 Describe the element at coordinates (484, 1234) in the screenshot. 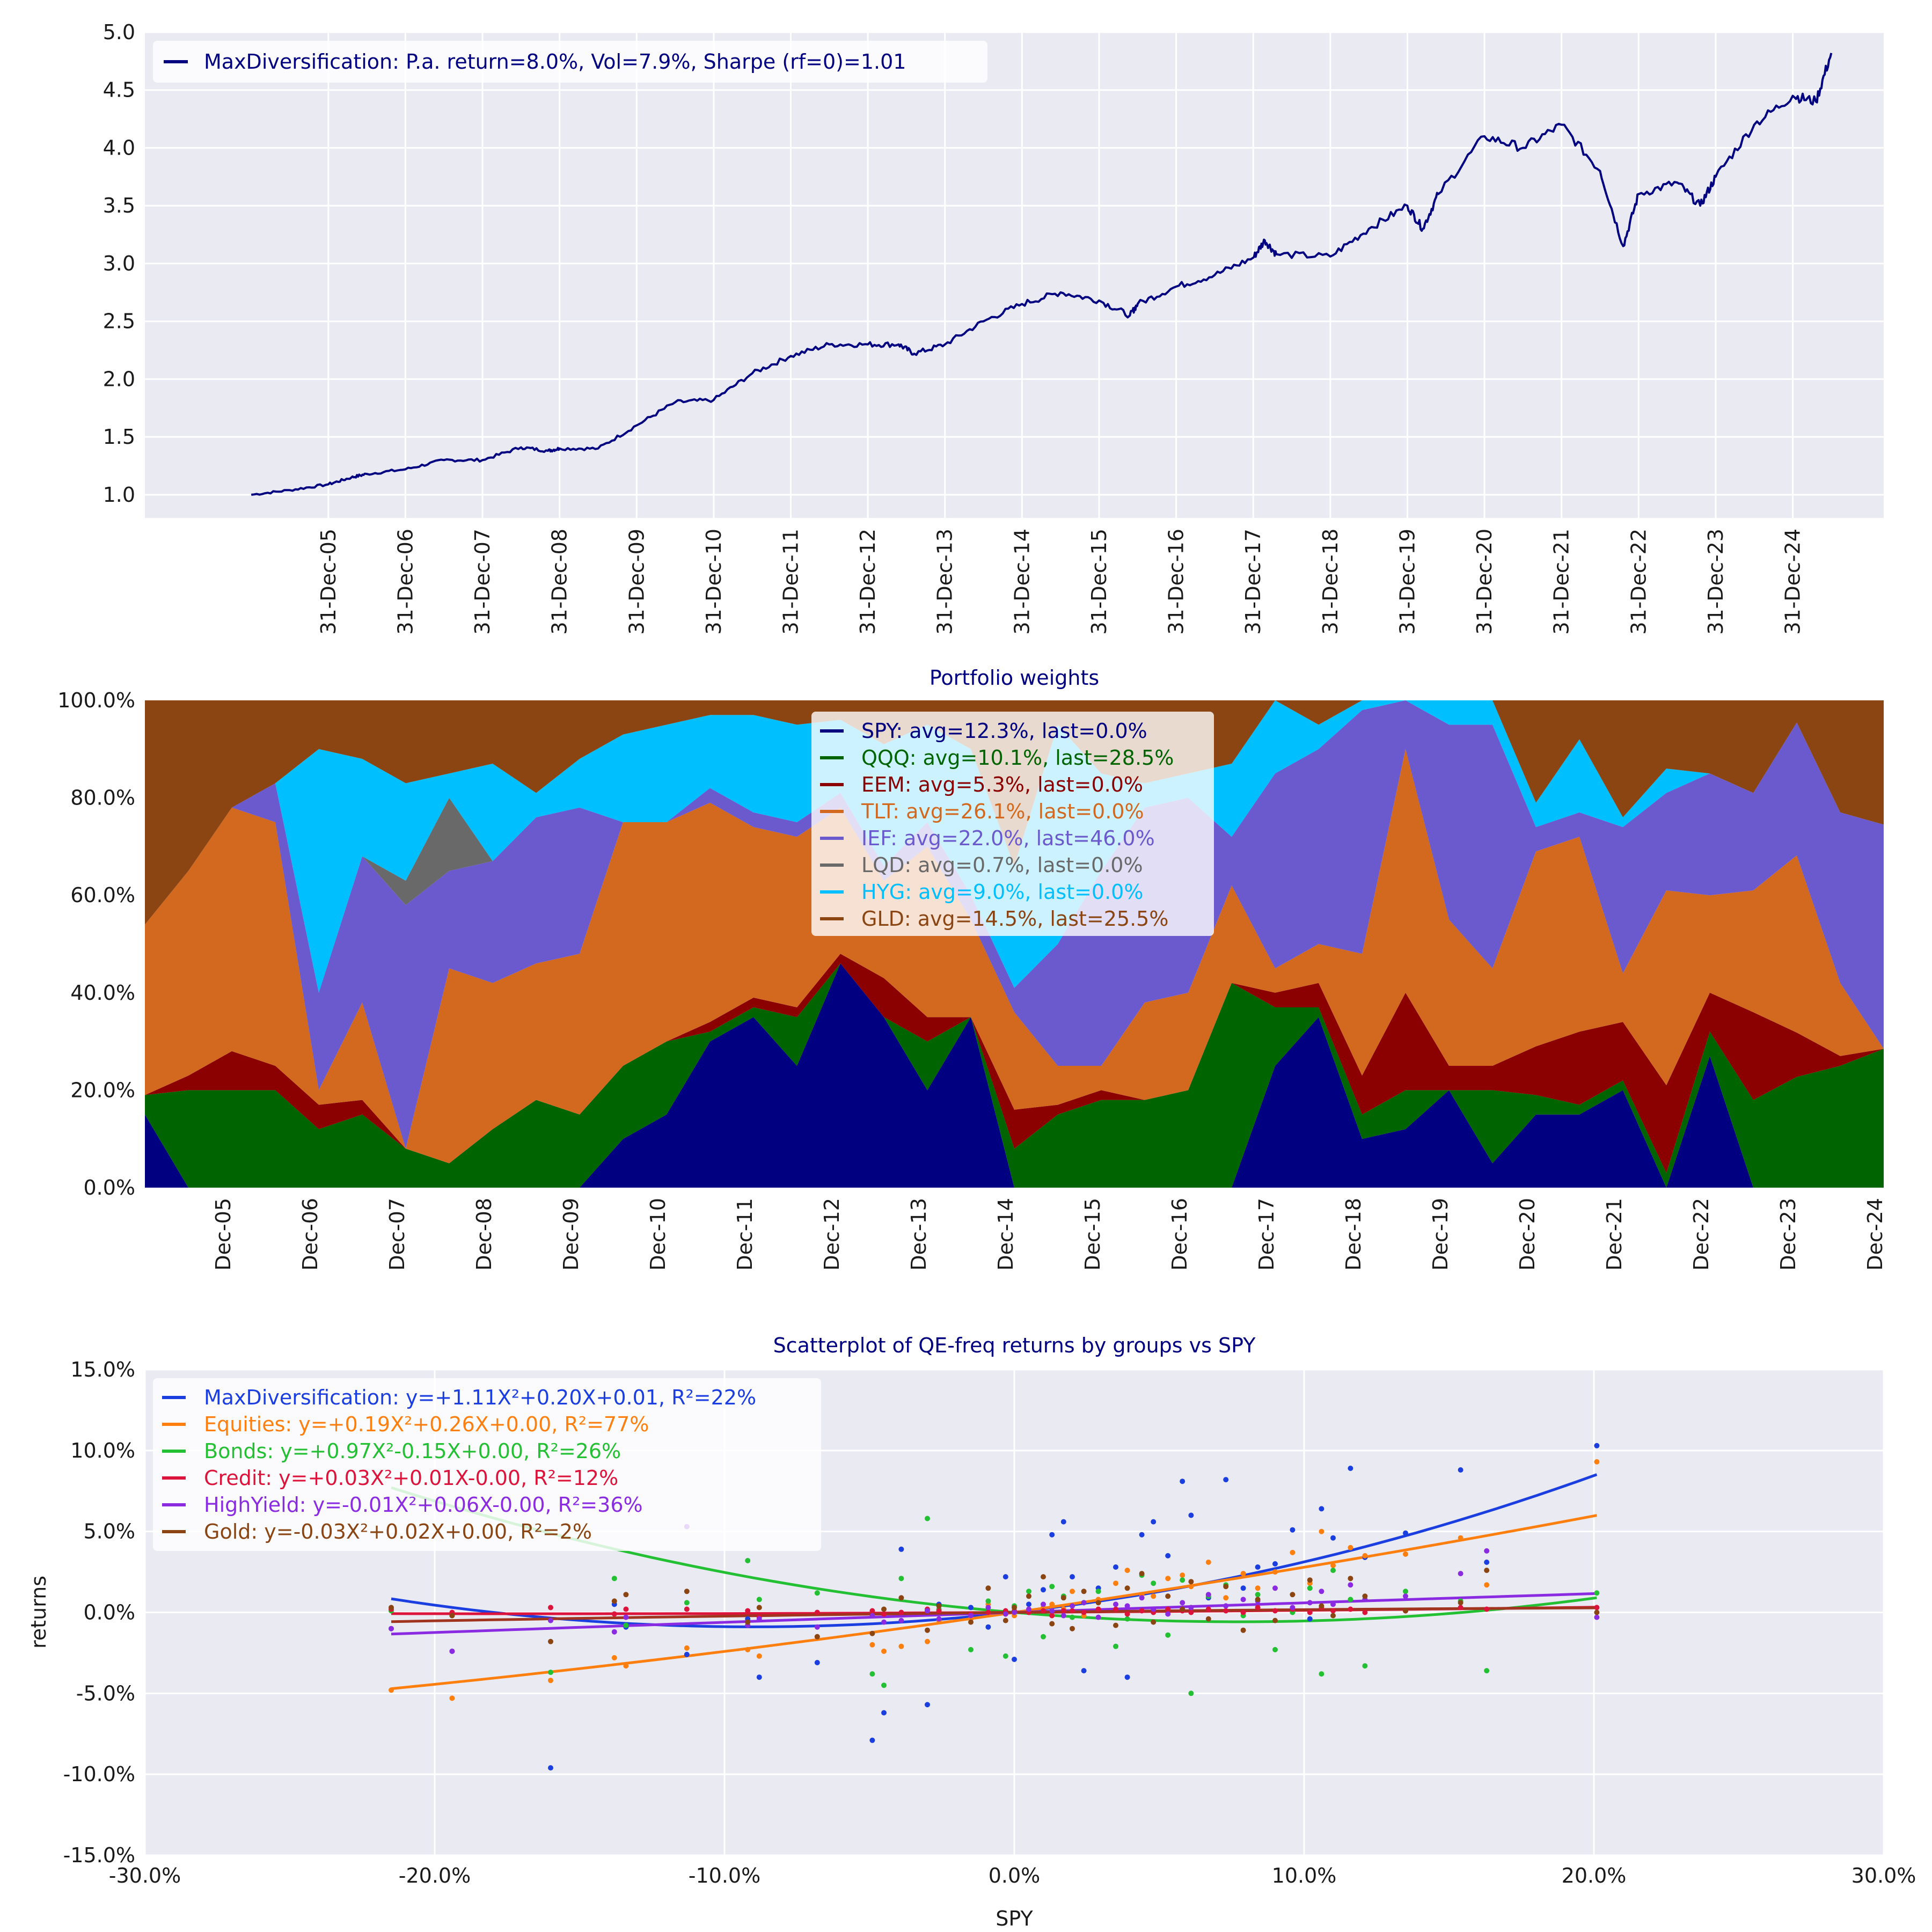

I see `weights-x-tick-label: Dec-08` at that location.